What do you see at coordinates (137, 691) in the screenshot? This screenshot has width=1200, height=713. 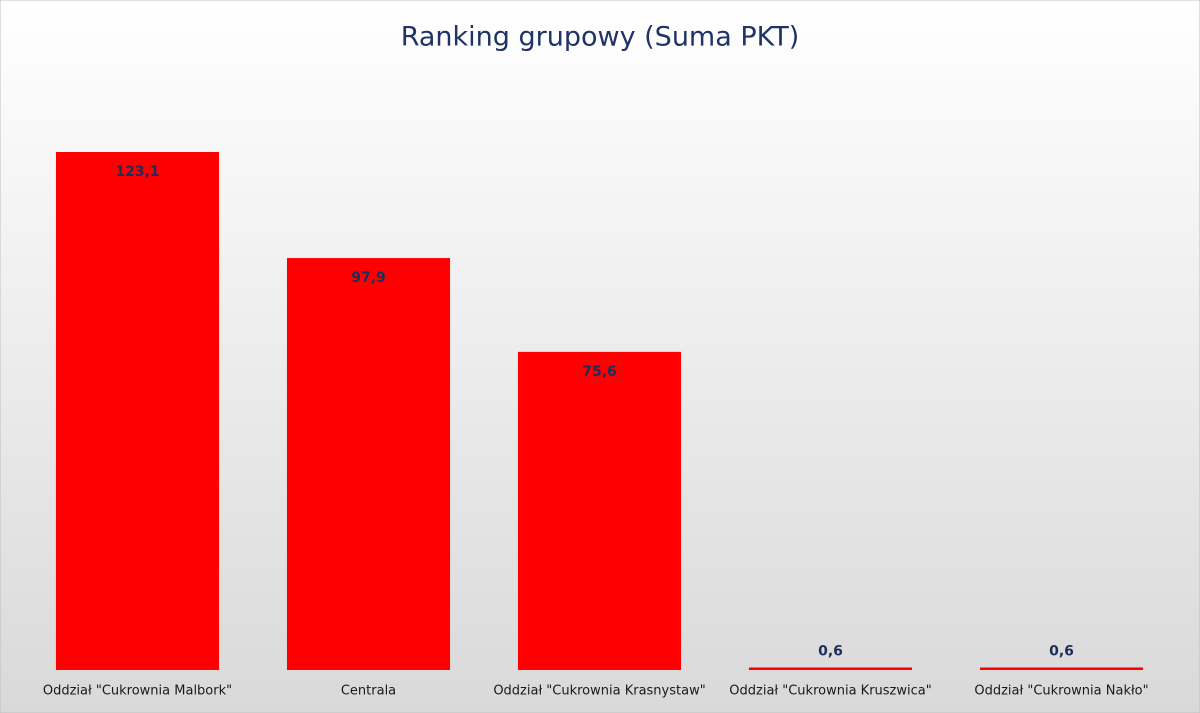 I see `x-tick-label: Oddział "Cukrownia Malbork"` at bounding box center [137, 691].